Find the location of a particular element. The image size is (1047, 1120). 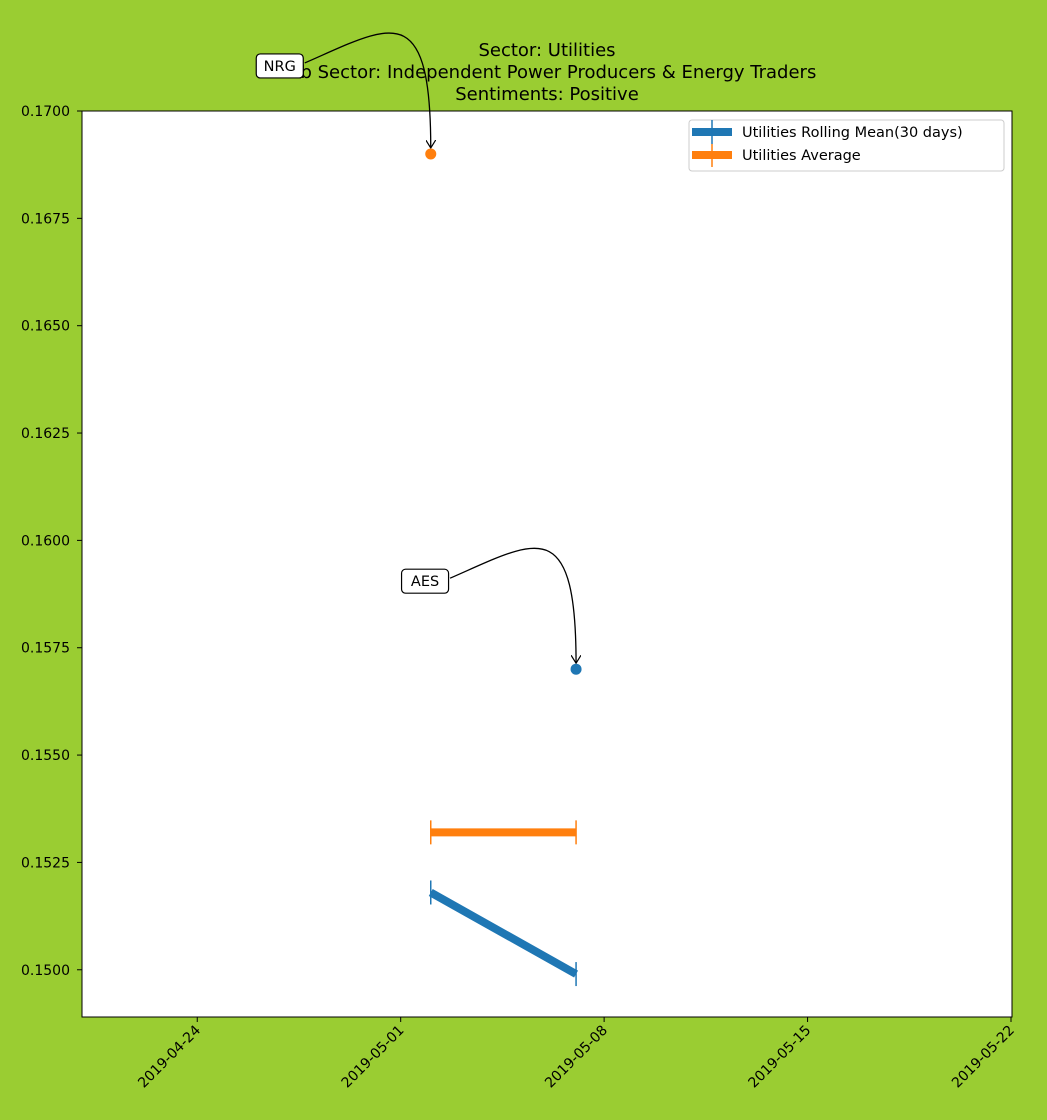

y-tick-label: 0.1600 is located at coordinates (45, 541).